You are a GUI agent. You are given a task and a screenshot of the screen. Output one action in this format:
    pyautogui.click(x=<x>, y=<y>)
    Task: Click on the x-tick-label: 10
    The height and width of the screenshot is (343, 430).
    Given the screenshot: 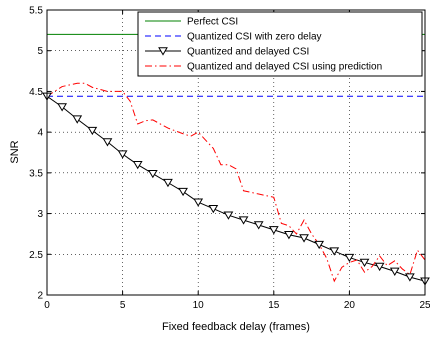 What is the action you would take?
    pyautogui.click(x=199, y=305)
    